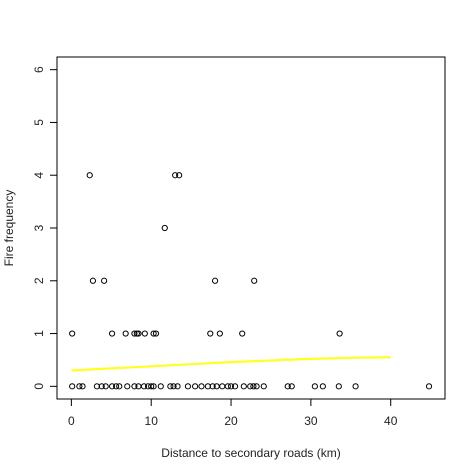  I want to click on y-tick-label: 0, so click(39, 386).